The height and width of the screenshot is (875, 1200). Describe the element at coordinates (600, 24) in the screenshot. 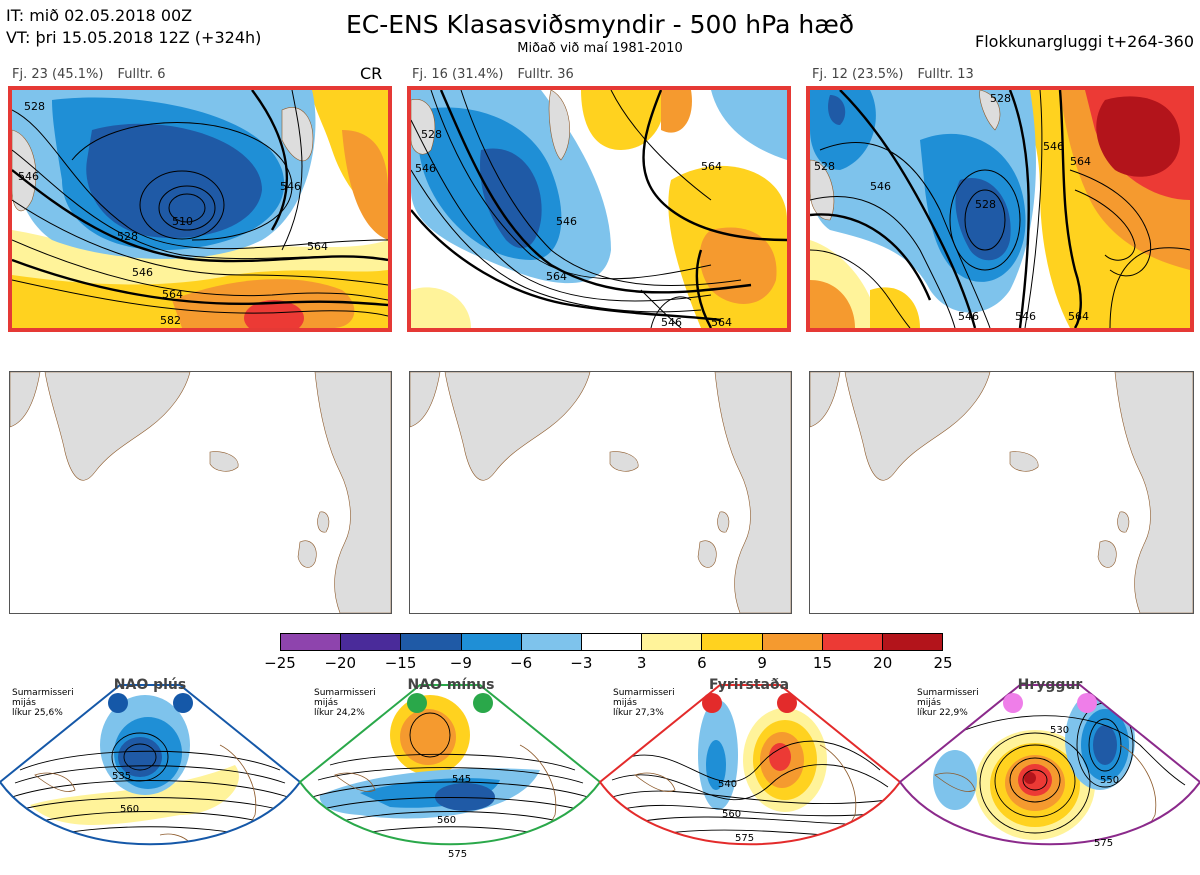

I see `page-title: EC-ENS Klasasviðsmyndir - 500 hPa hæð` at that location.